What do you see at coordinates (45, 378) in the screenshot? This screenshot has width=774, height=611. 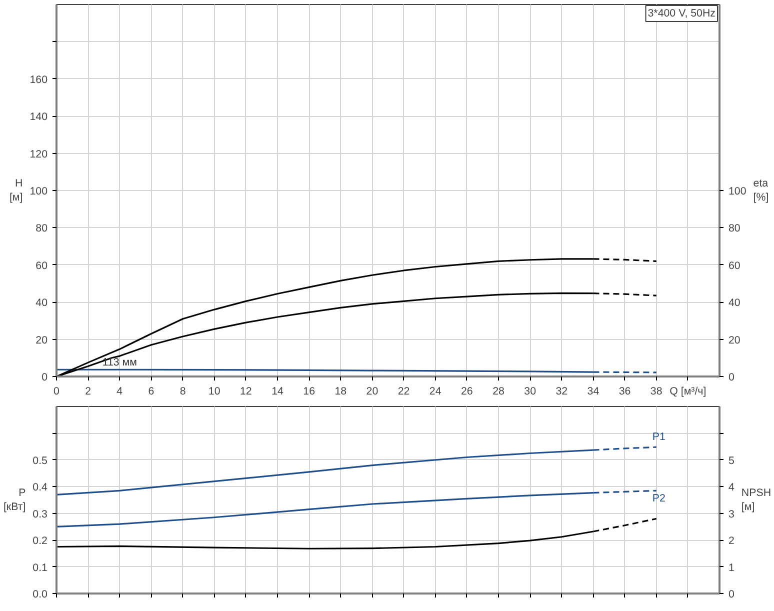 I see `y-tick-label: 0` at bounding box center [45, 378].